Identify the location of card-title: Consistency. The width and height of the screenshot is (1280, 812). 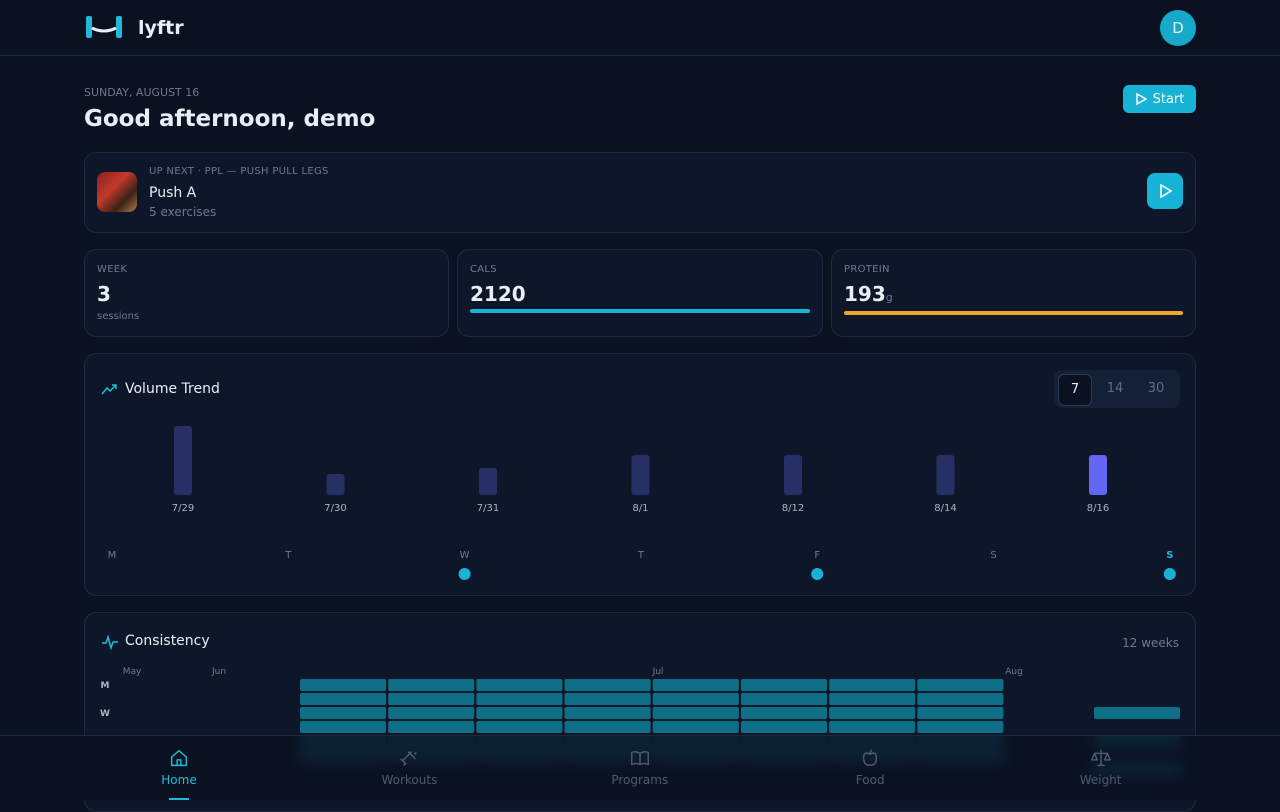
(167, 641).